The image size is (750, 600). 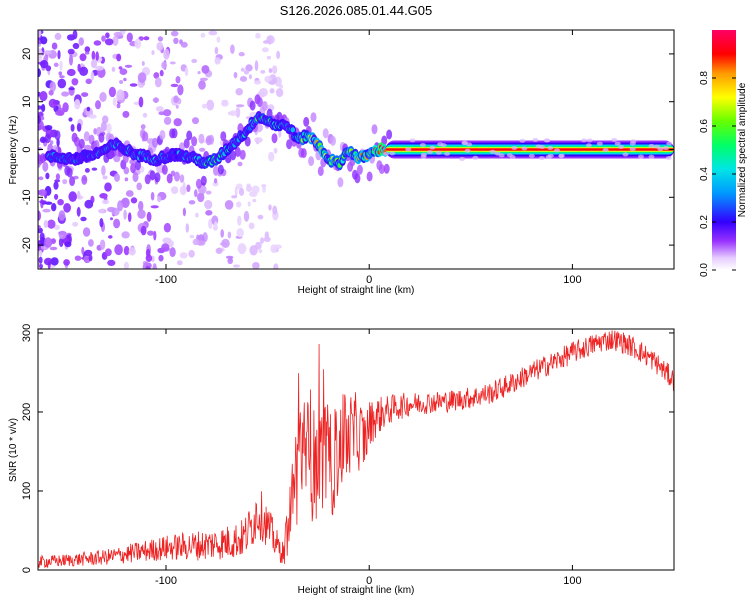 What do you see at coordinates (742, 149) in the screenshot?
I see `colorbar-label: Normalized spectral amplitude` at bounding box center [742, 149].